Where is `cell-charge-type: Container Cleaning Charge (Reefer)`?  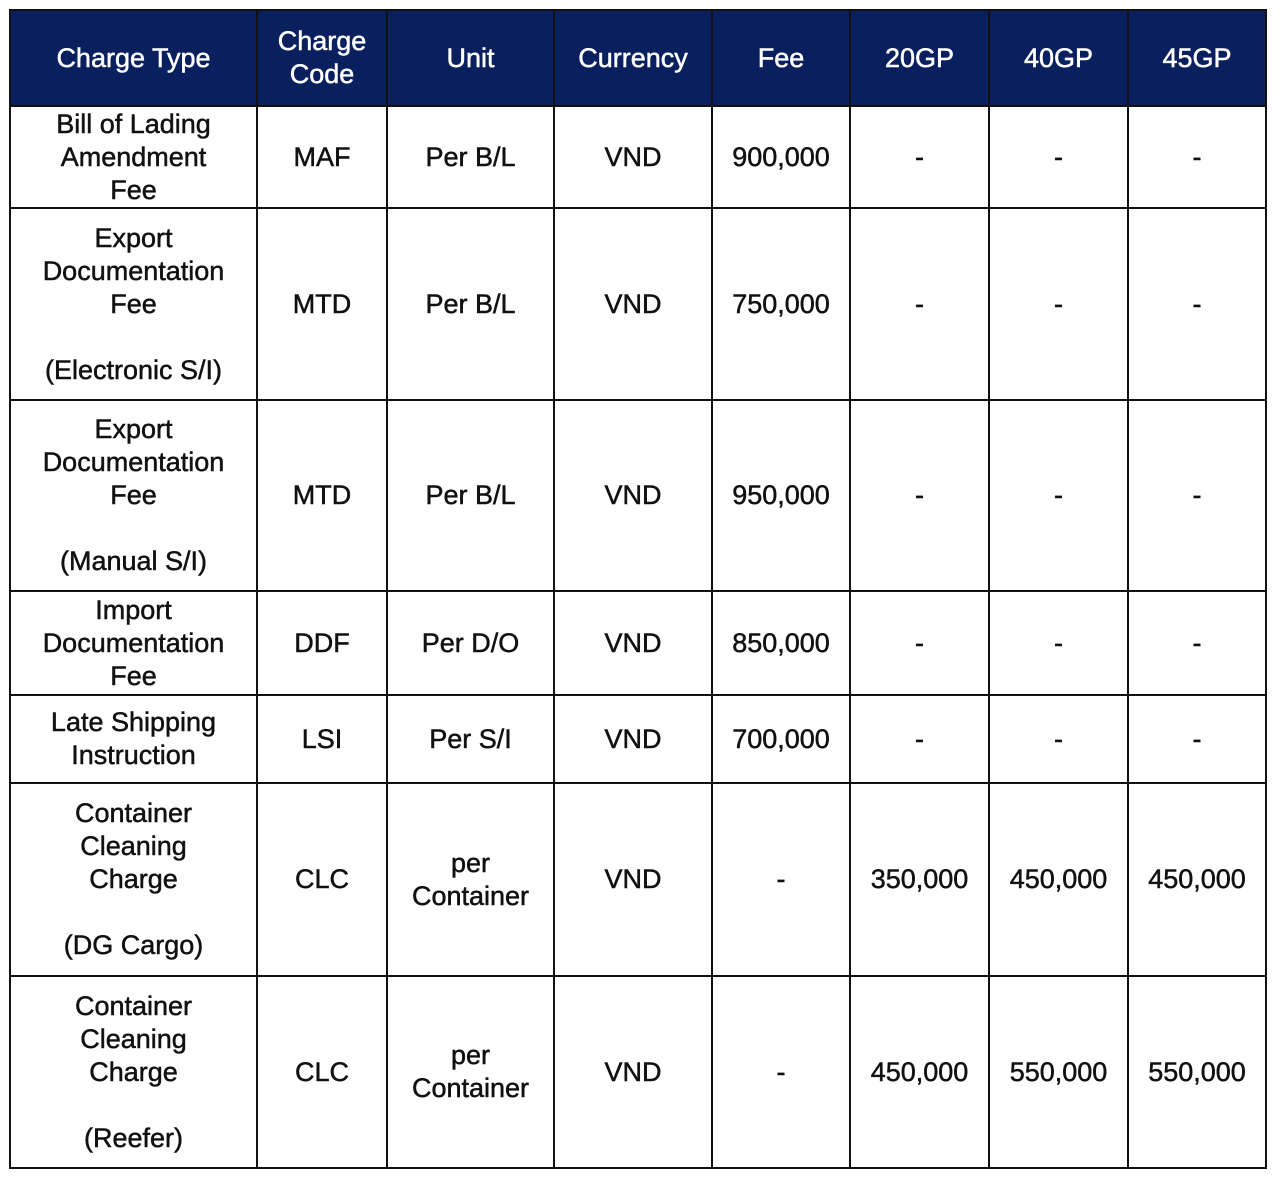
cell-charge-type: Container Cleaning Charge (Reefer) is located at coordinates (133, 1072).